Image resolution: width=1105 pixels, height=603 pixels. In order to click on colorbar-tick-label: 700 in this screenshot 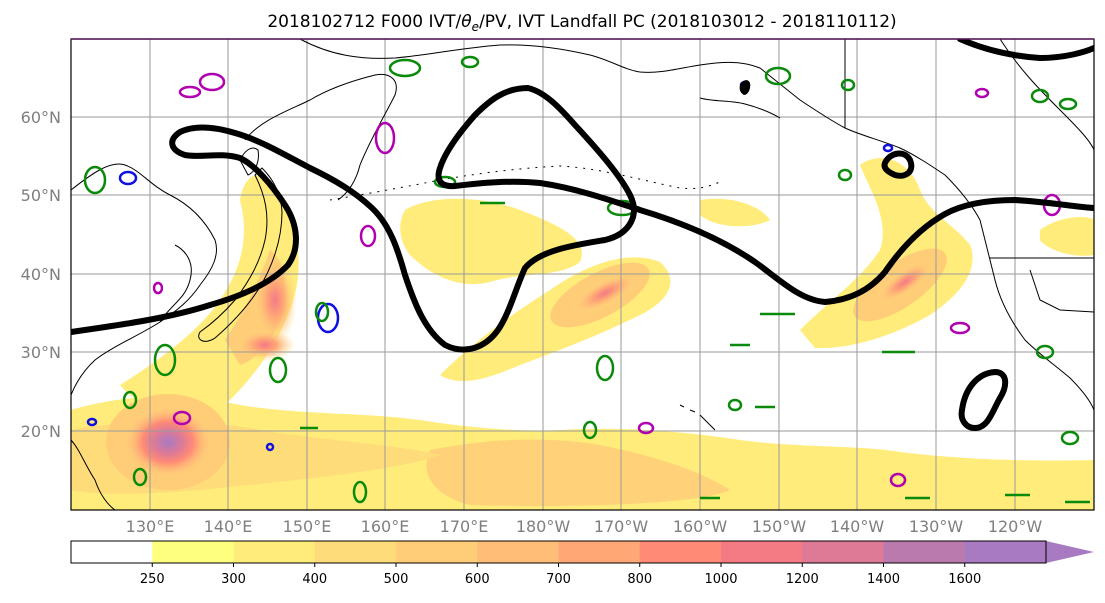, I will do `click(558, 579)`.